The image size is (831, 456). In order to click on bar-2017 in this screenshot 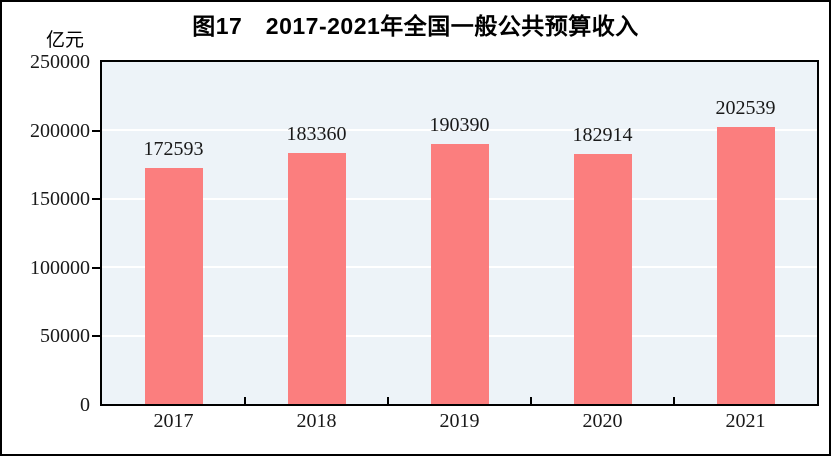, I will do `click(173, 285)`.